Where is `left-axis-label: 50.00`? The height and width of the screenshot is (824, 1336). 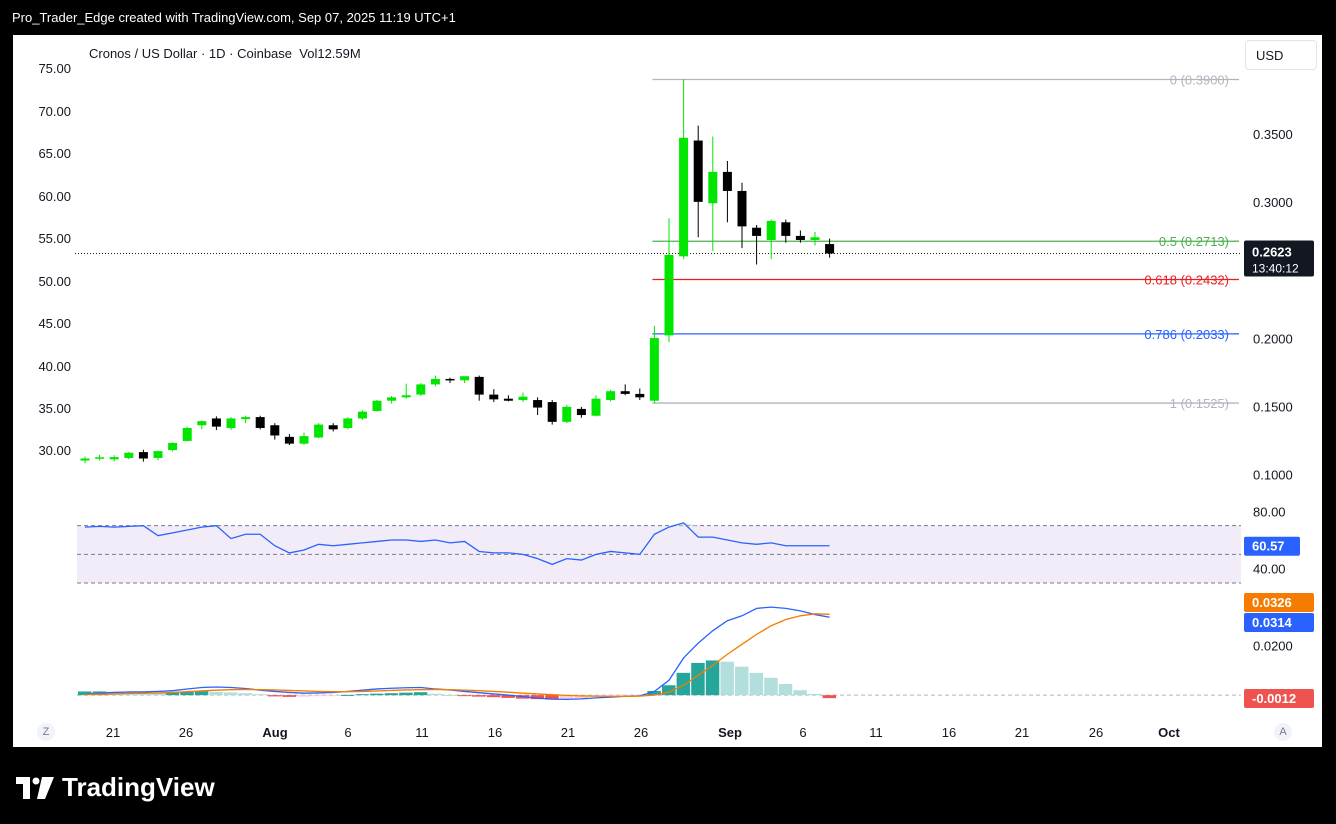
left-axis-label: 50.00 is located at coordinates (54, 281).